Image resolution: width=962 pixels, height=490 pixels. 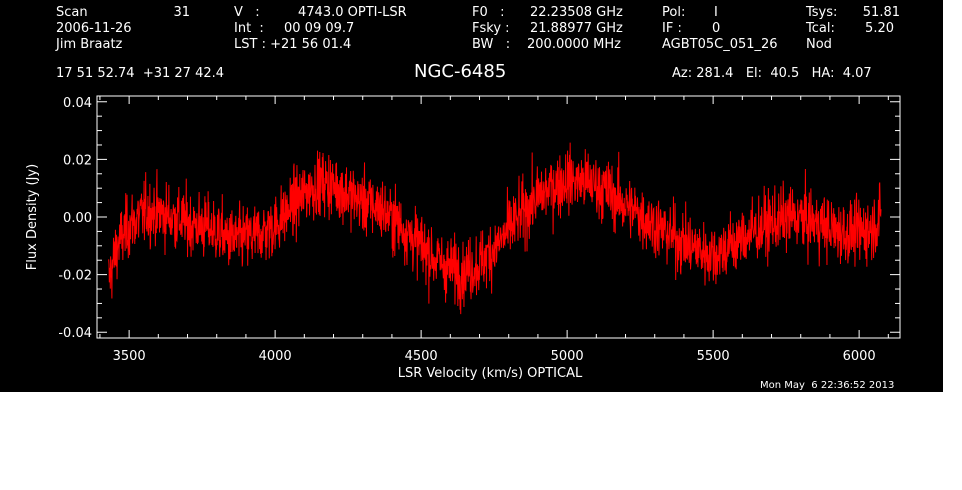 I want to click on az-el-ha: Az: 281.4 El: 40.5 HA: 4.07, so click(x=772, y=73).